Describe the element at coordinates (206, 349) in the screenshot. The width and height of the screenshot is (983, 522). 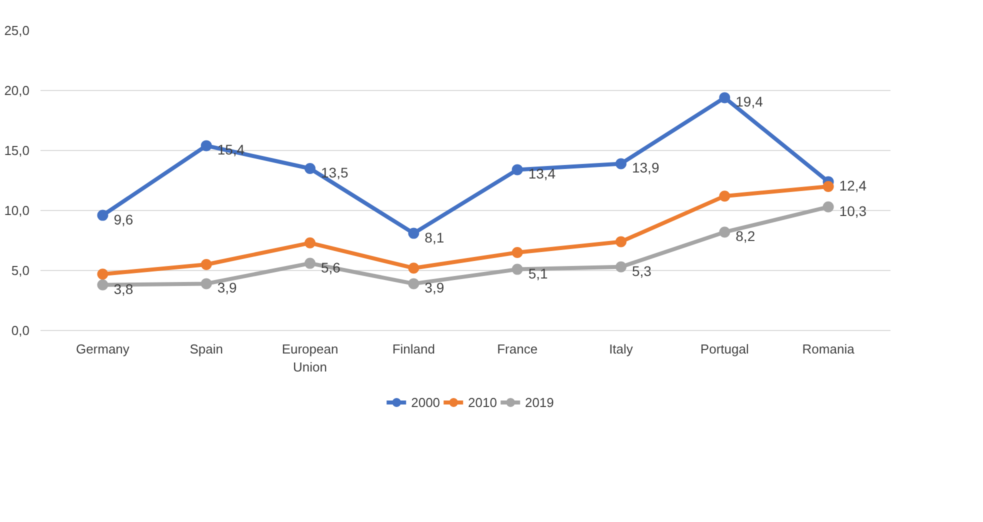
I see `x-tick-label: Spain` at that location.